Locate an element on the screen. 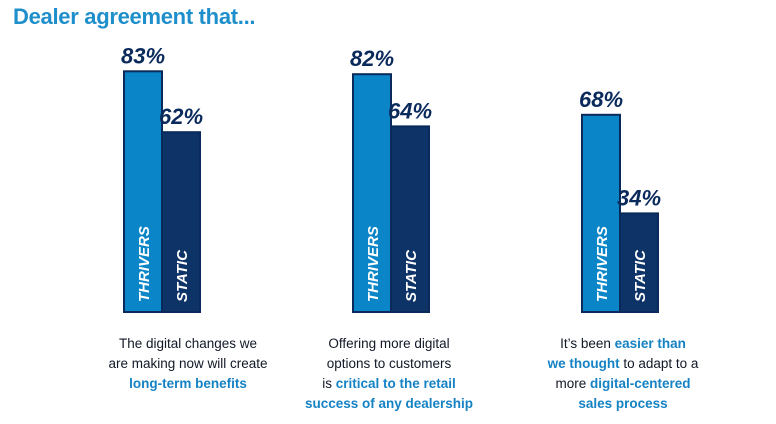 This screenshot has height=424, width=776. caption-3-run-9: sales process is located at coordinates (623, 403).